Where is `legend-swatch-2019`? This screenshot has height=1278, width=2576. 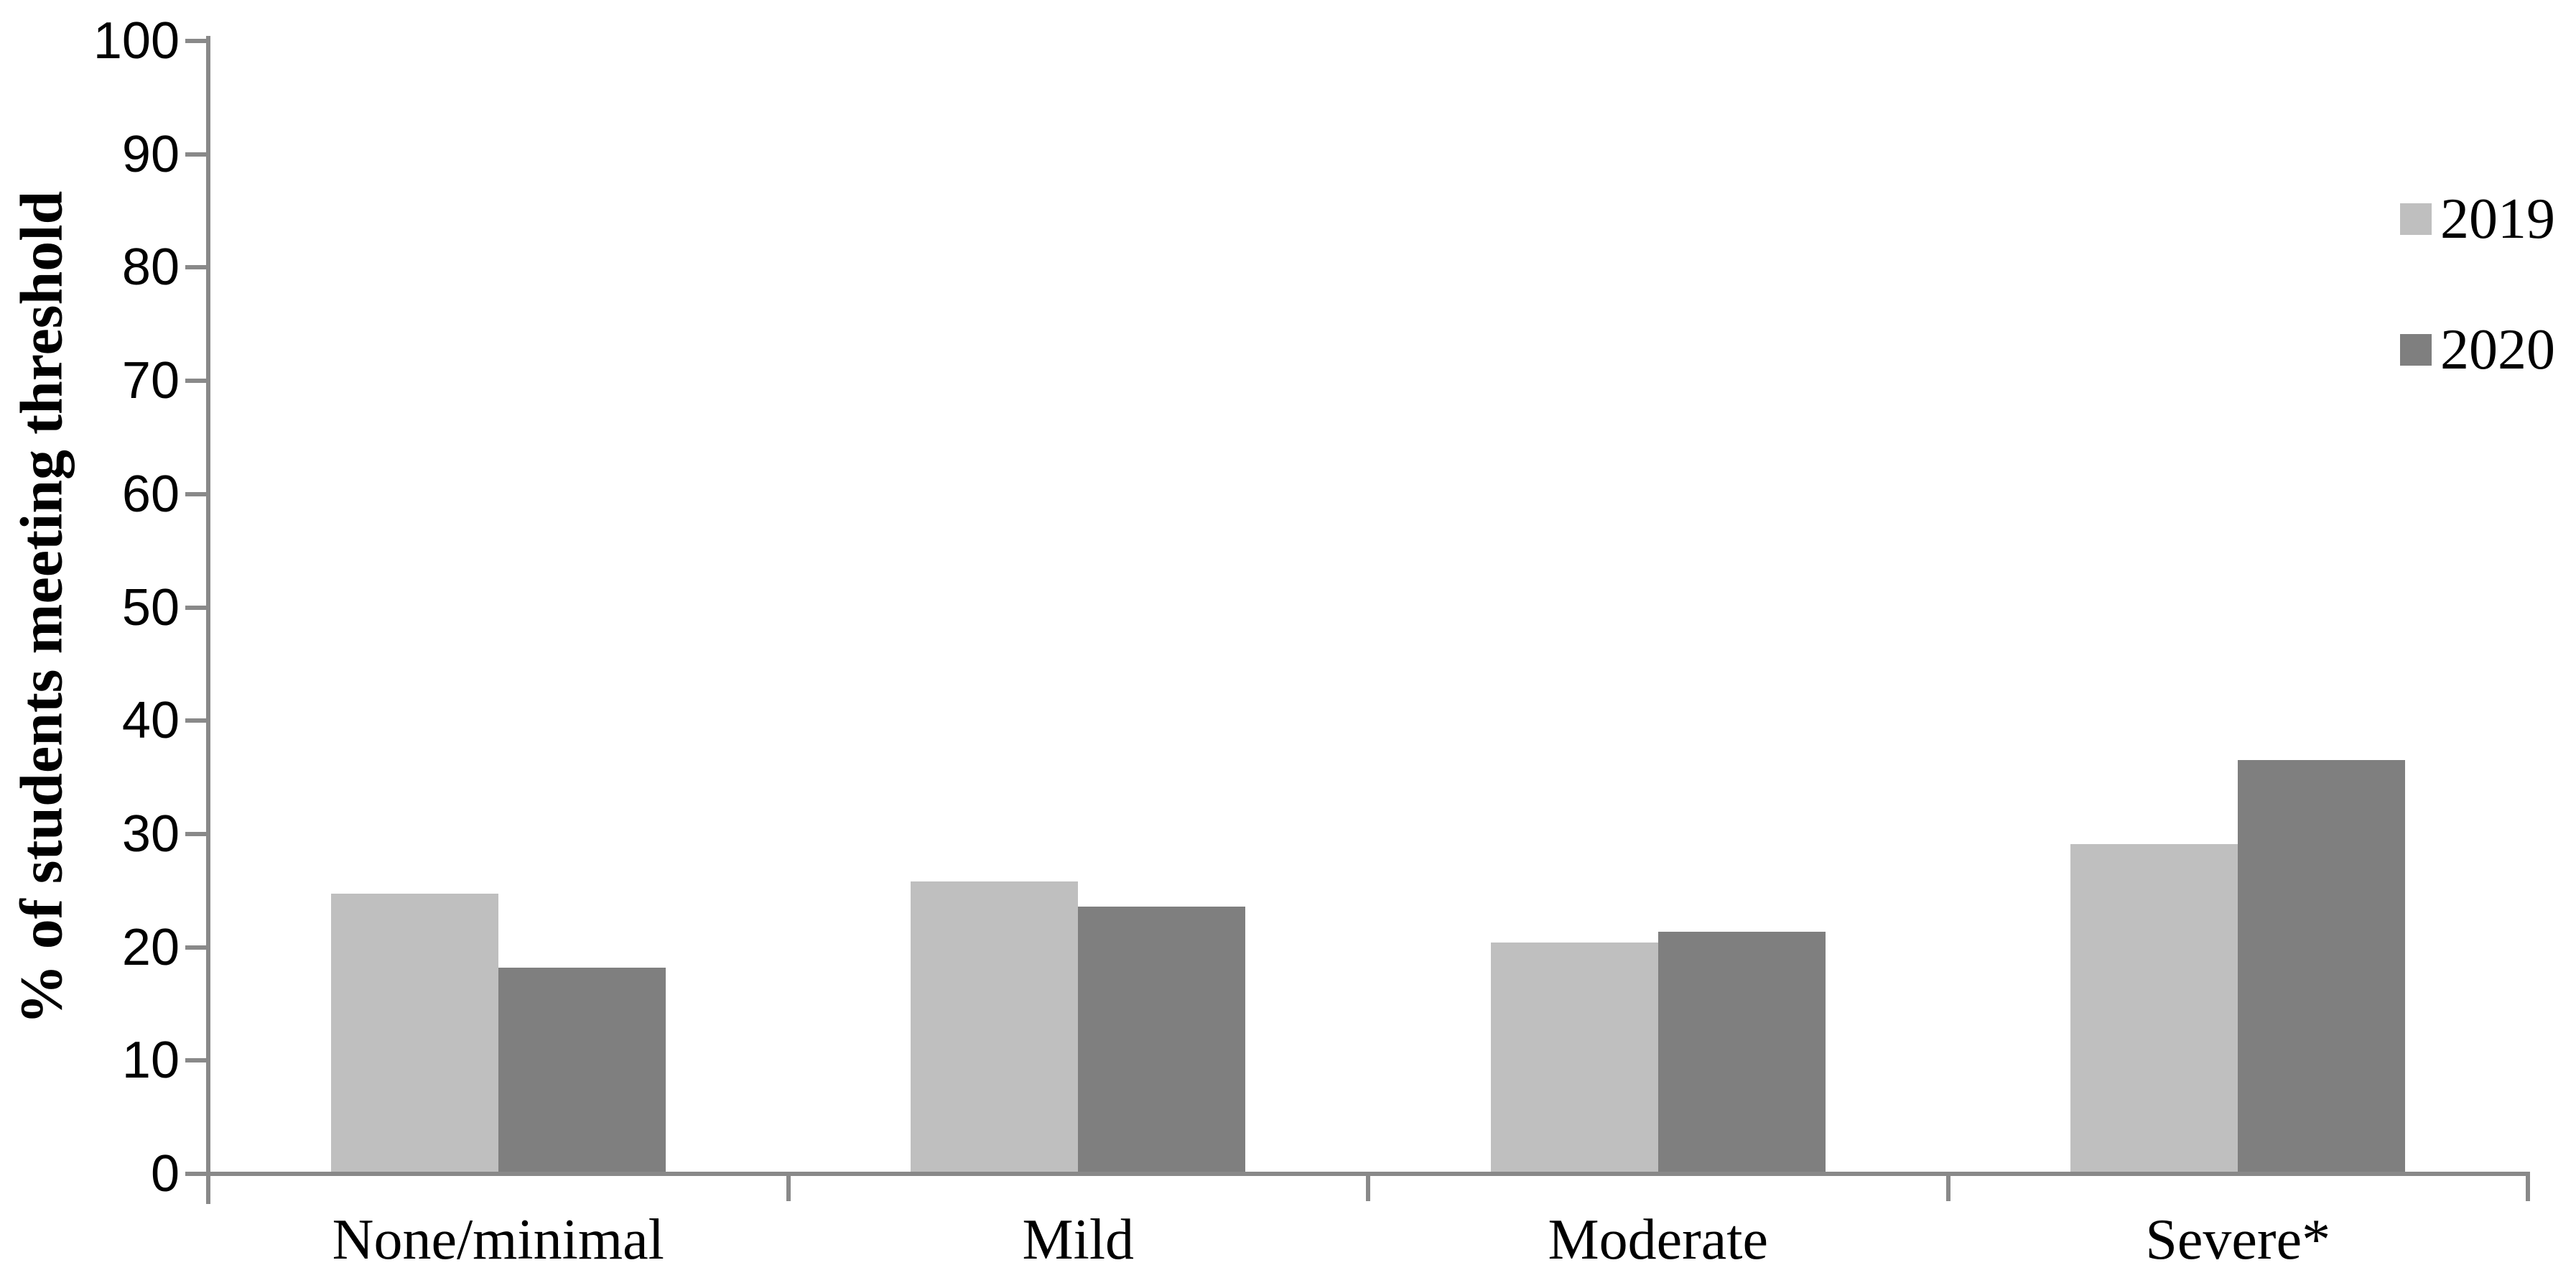
legend-swatch-2019 is located at coordinates (2416, 219).